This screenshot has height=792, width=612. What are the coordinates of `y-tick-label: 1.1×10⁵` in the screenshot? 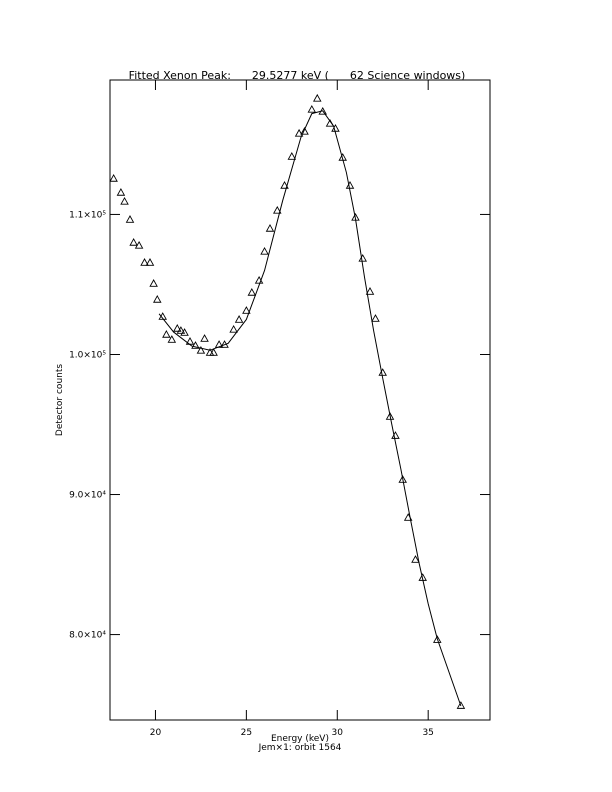 It's located at (87, 215).